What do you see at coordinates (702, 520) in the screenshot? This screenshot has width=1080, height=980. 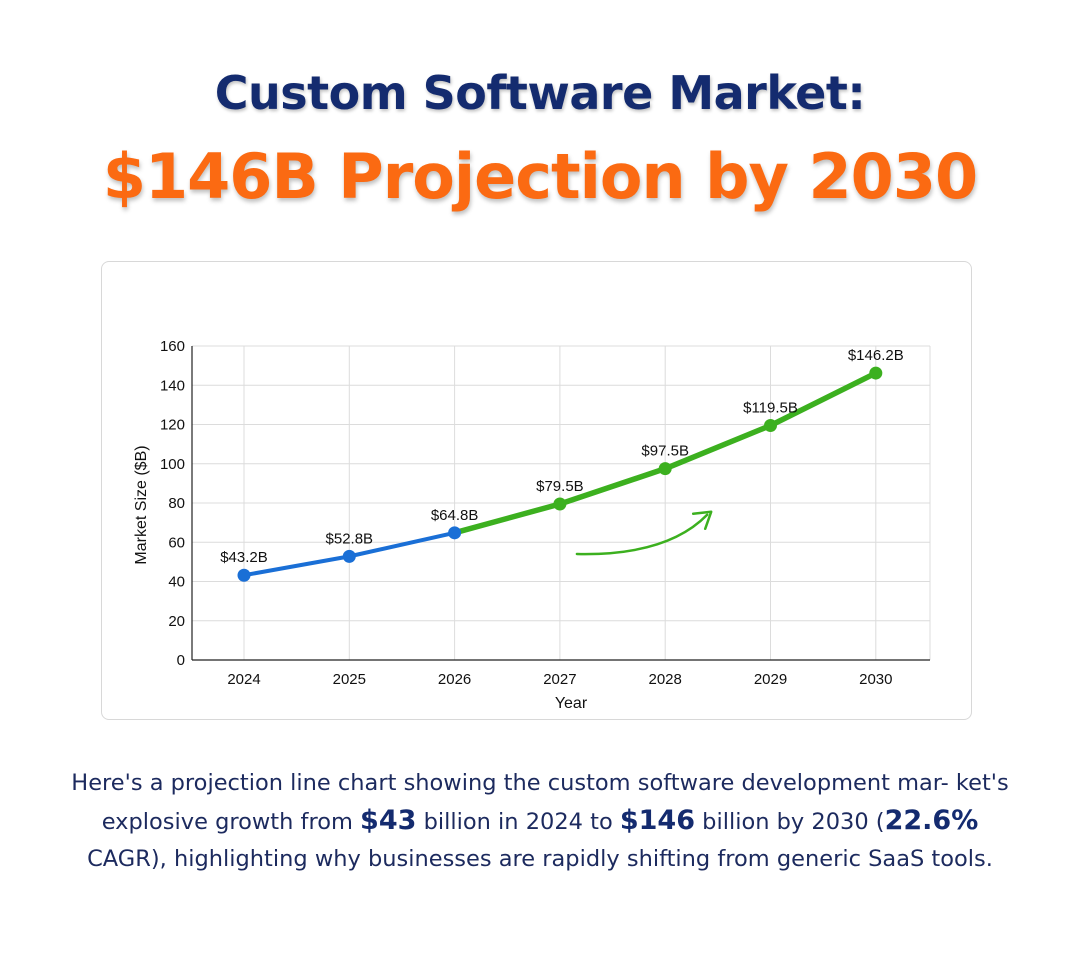 I see `growth-arrow-head` at bounding box center [702, 520].